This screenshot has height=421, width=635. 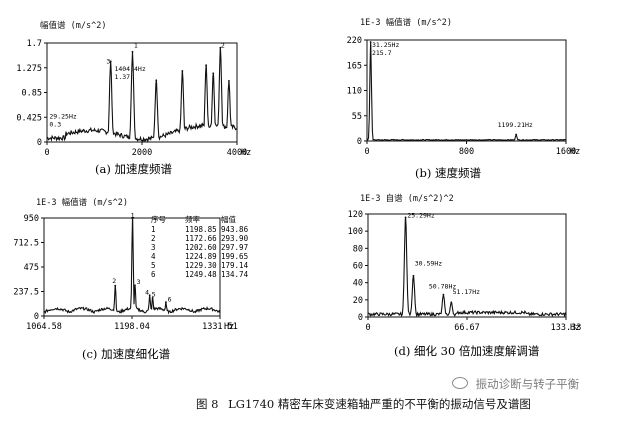 I want to click on y-tick-label: 55, so click(x=357, y=117).